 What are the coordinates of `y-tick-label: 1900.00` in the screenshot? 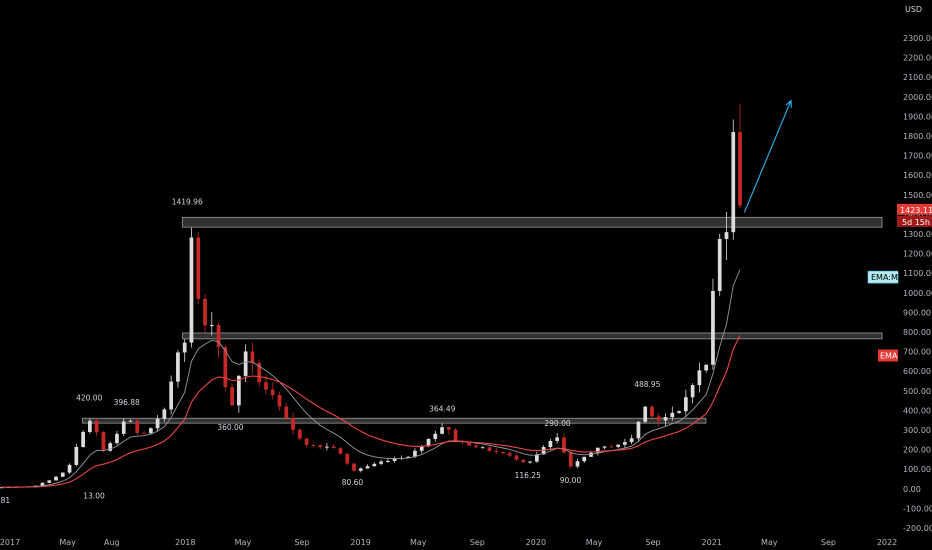 It's located at (917, 116).